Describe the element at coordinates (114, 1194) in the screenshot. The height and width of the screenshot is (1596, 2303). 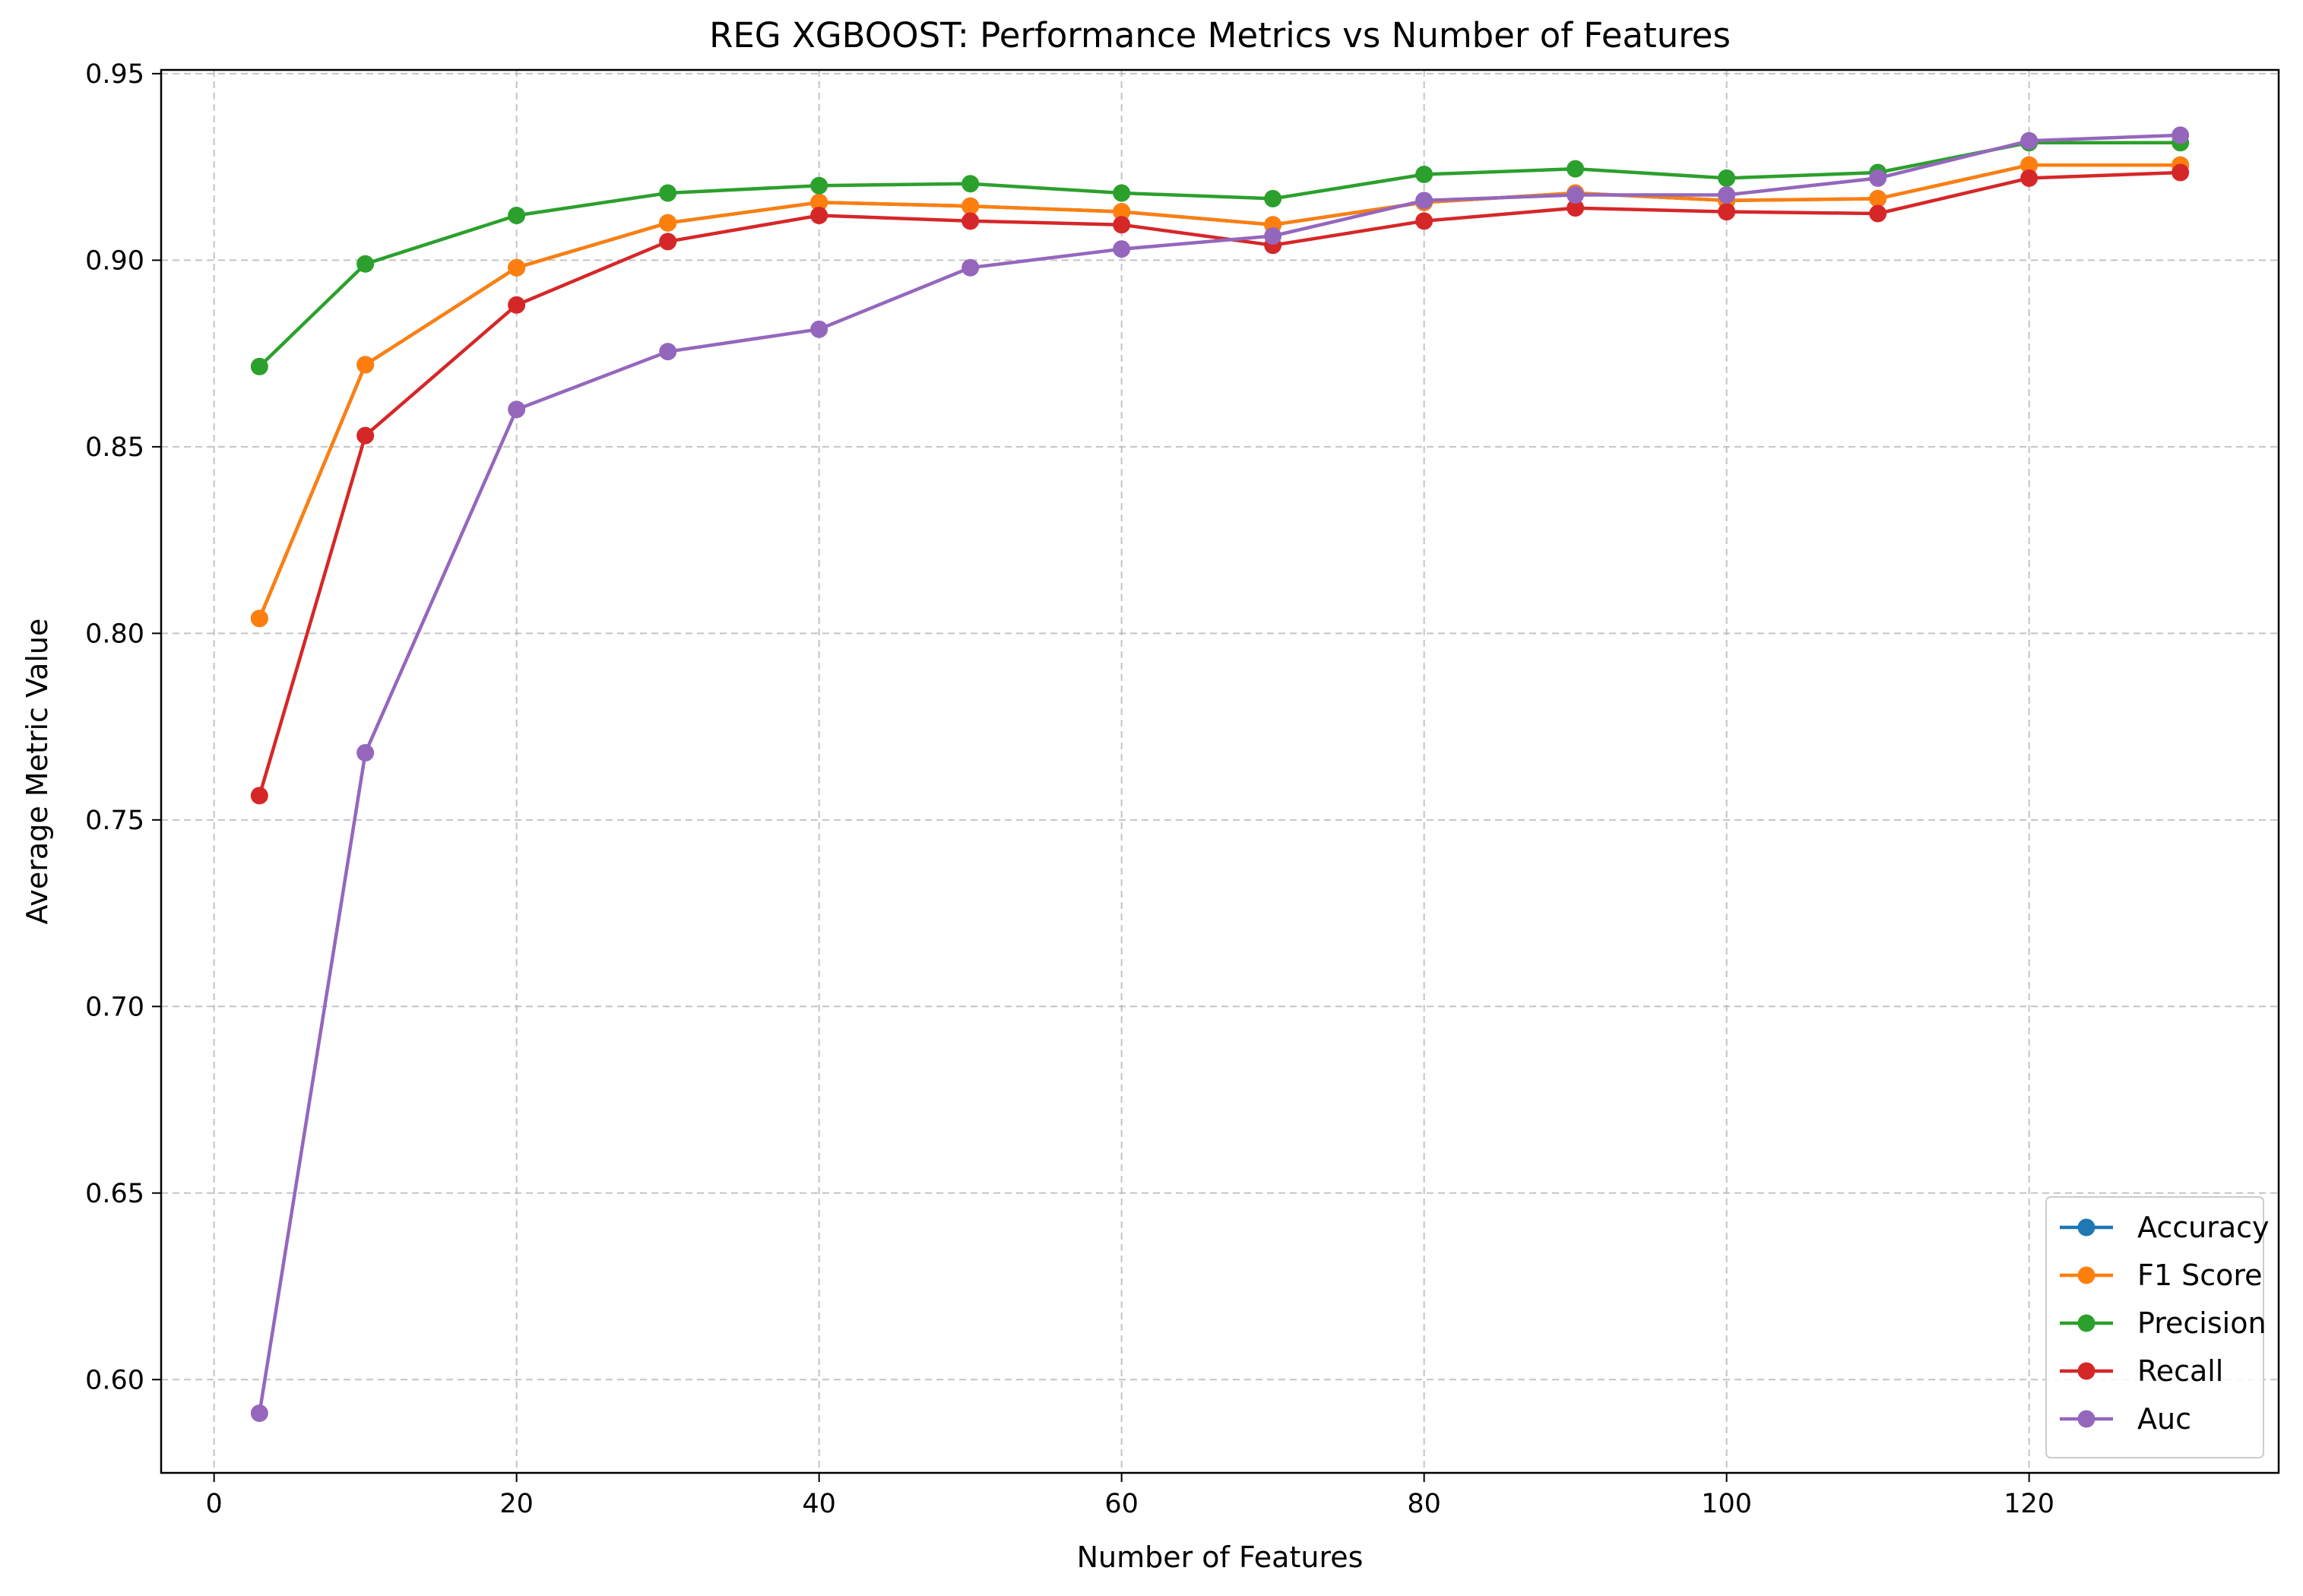
I see `y-tick-label: 0.65` at that location.